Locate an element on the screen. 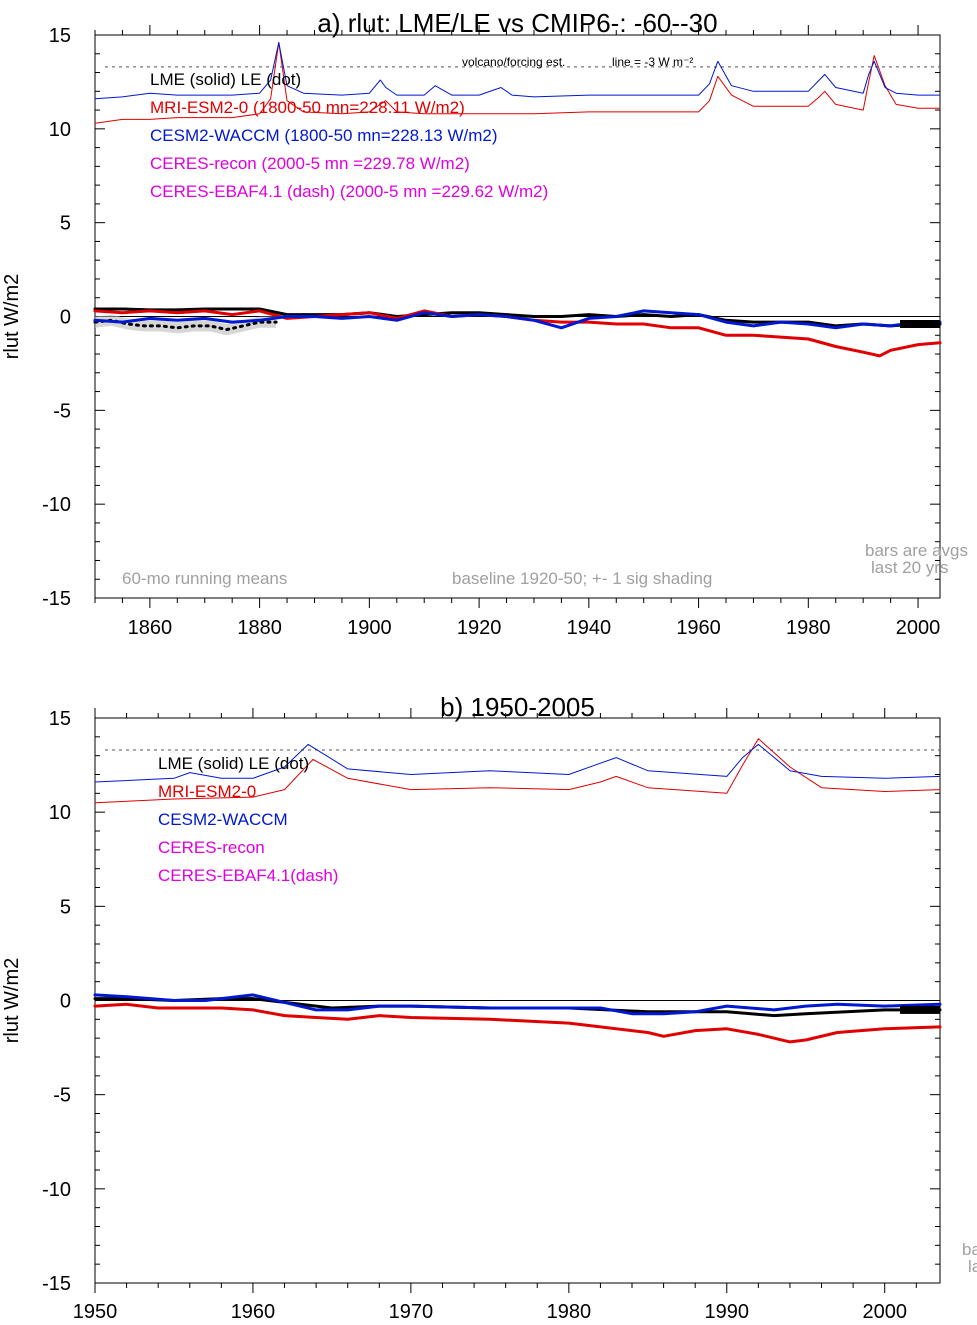 The height and width of the screenshot is (1325, 977). x-tick-label: 1970 is located at coordinates (411, 1312).